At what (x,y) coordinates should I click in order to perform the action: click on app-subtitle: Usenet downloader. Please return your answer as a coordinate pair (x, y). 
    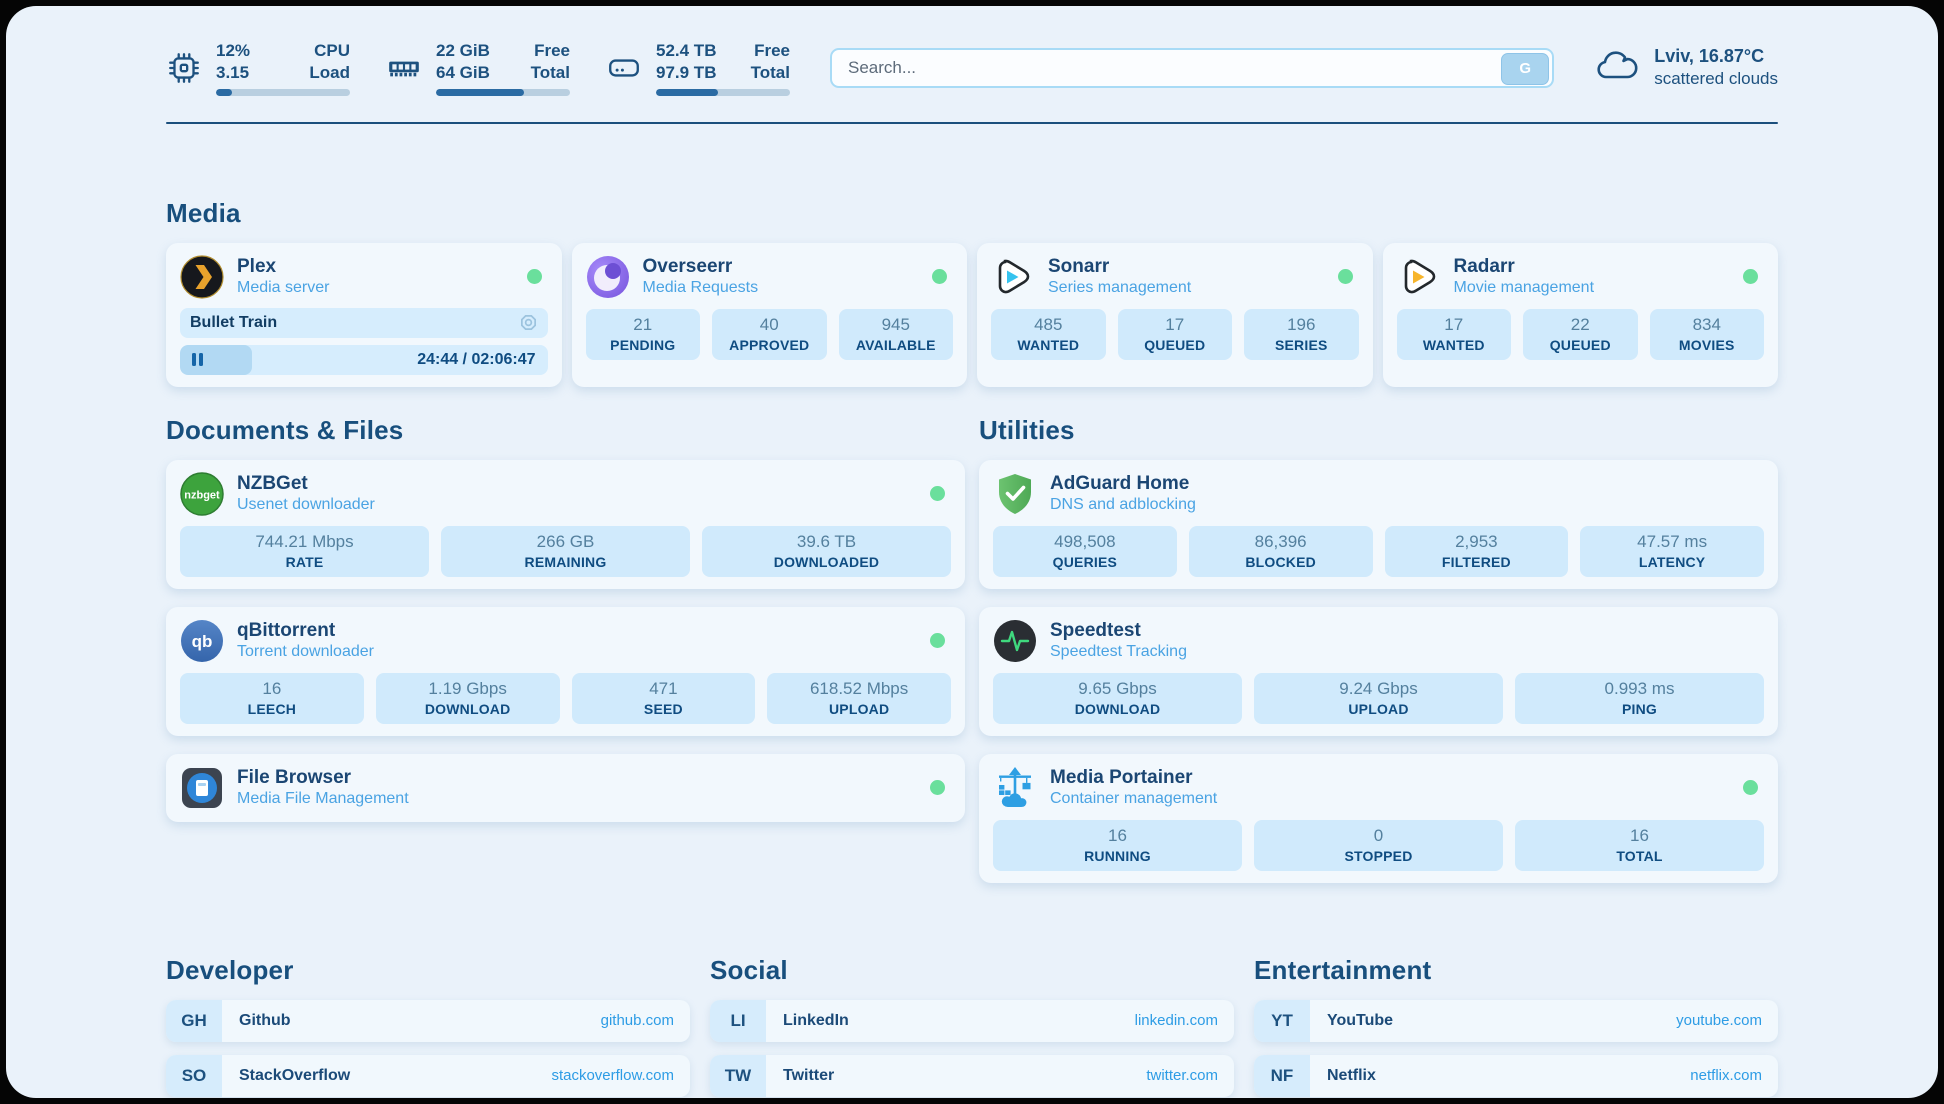
    Looking at the image, I should click on (306, 505).